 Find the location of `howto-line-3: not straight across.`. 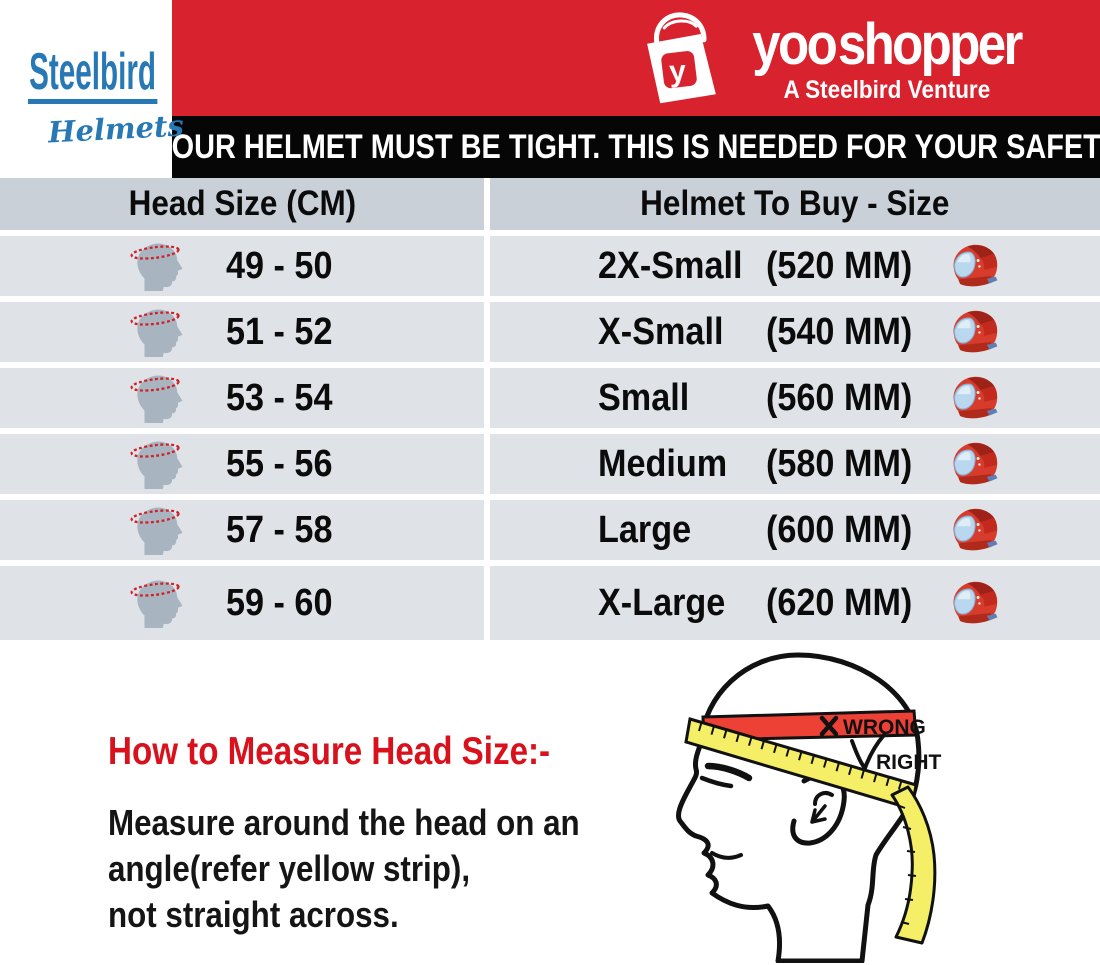

howto-line-3: not straight across. is located at coordinates (253, 914).